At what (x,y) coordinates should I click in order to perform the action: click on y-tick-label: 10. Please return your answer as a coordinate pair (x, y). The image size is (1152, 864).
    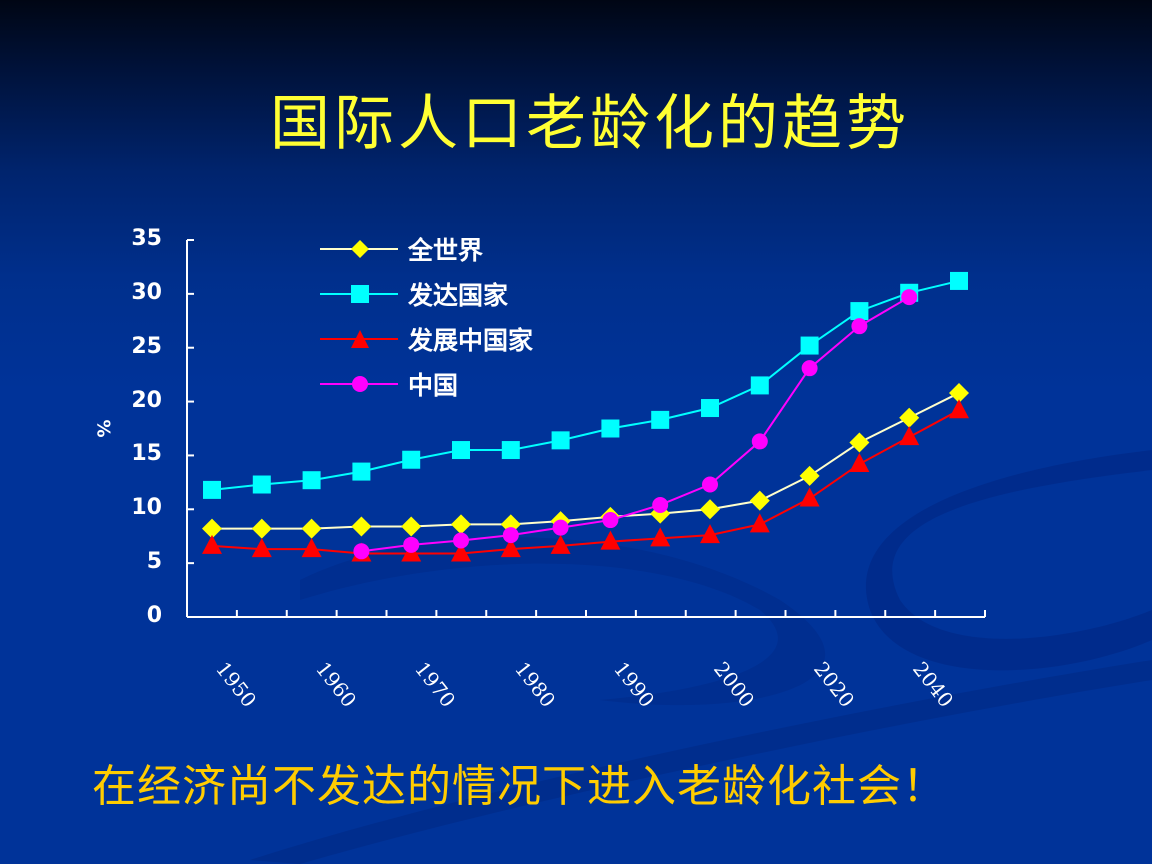
    Looking at the image, I should click on (146, 508).